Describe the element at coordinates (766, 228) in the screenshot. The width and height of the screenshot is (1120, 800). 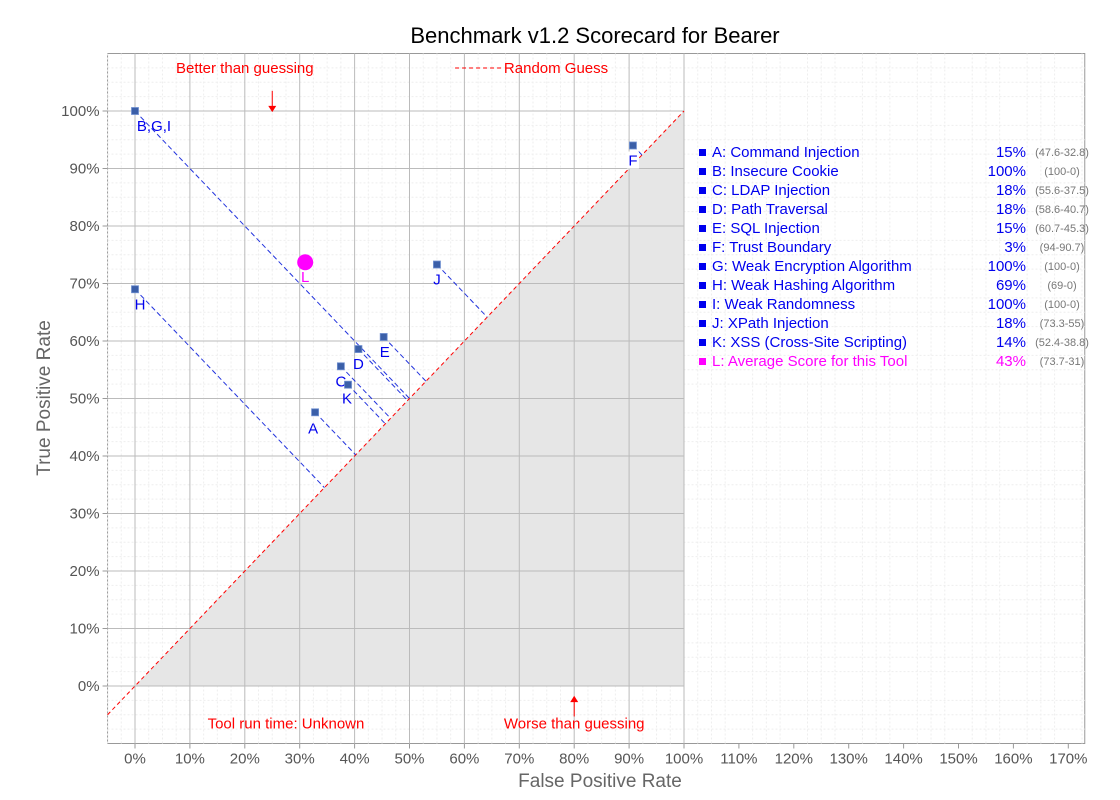
I see `legend-entry-label: E: SQL Injection` at that location.